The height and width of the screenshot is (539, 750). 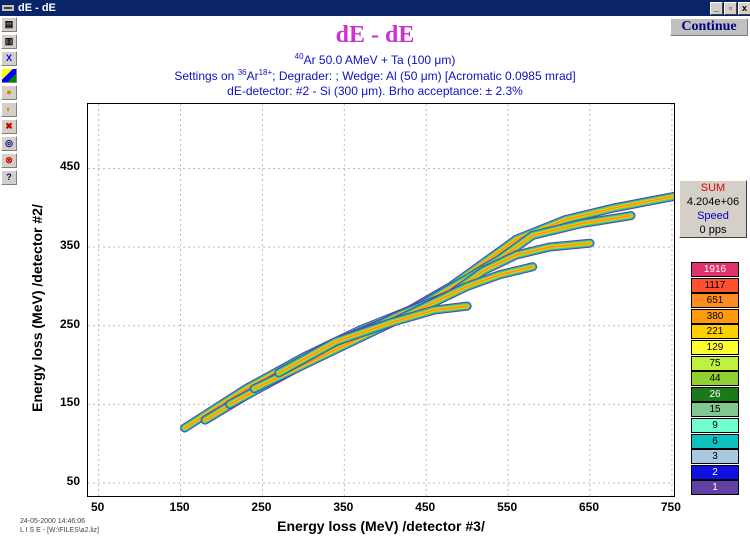 What do you see at coordinates (69, 323) in the screenshot?
I see `y-tick-label: 250` at bounding box center [69, 323].